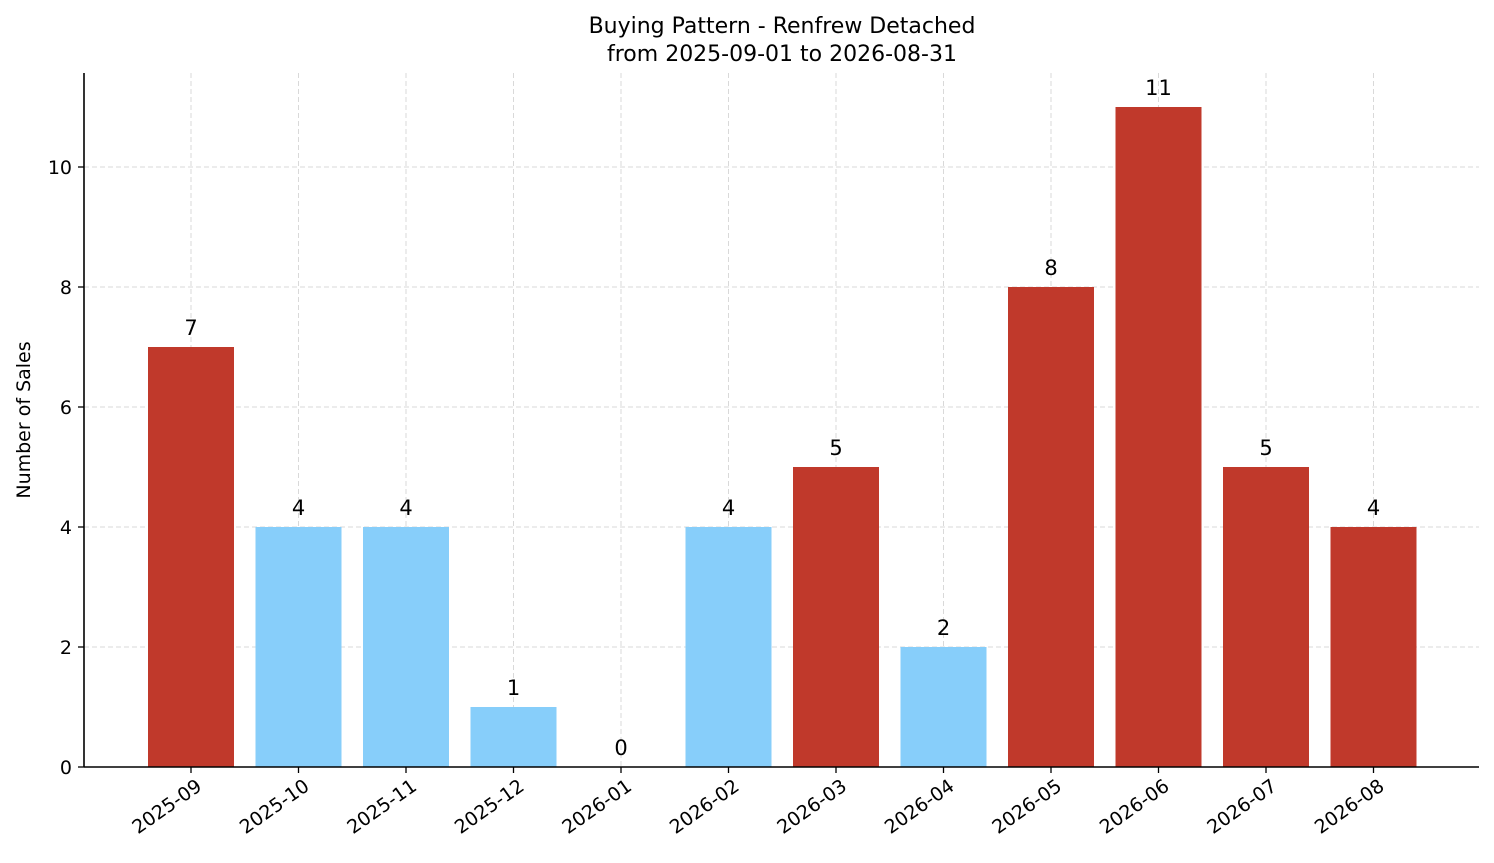 The height and width of the screenshot is (863, 1494). I want to click on x-tick-label: 2026-02, so click(705, 807).